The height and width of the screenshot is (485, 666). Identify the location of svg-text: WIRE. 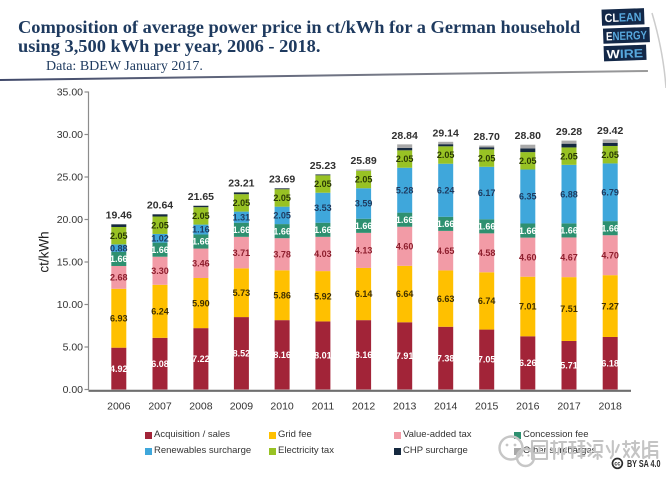
(624, 53).